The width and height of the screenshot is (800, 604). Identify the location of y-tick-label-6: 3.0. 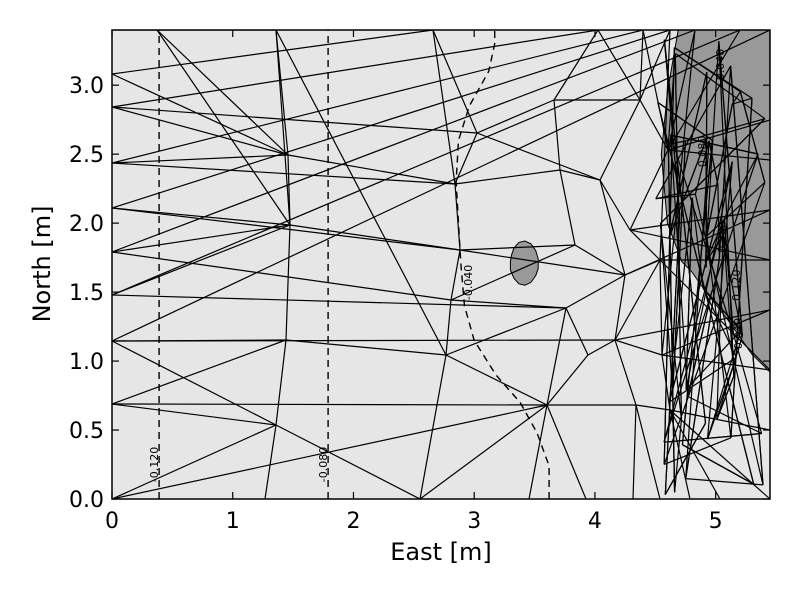
(86, 86).